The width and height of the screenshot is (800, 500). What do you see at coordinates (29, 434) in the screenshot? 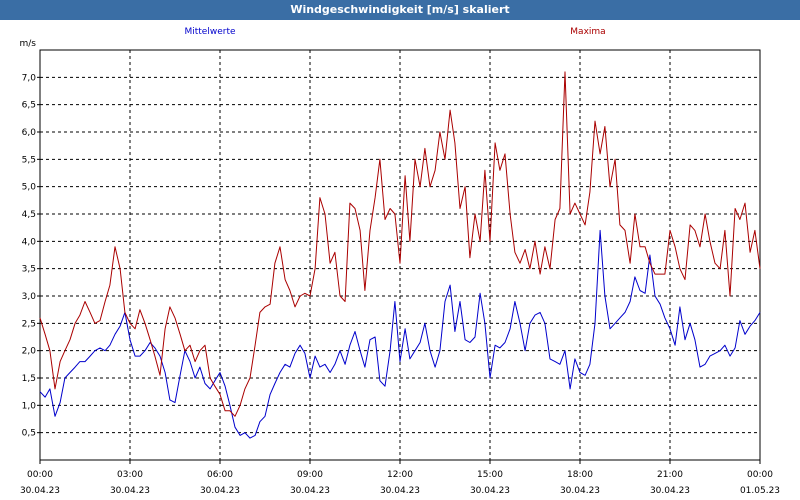
I see `y-tick-label: 0,5` at bounding box center [29, 434].